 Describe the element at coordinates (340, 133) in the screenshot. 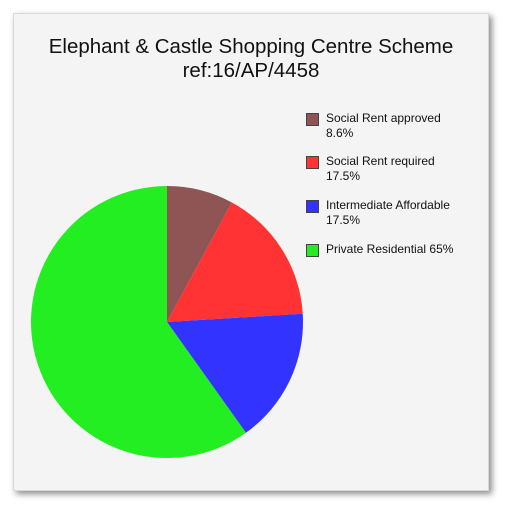

I see `legend-value: 8.6%` at that location.